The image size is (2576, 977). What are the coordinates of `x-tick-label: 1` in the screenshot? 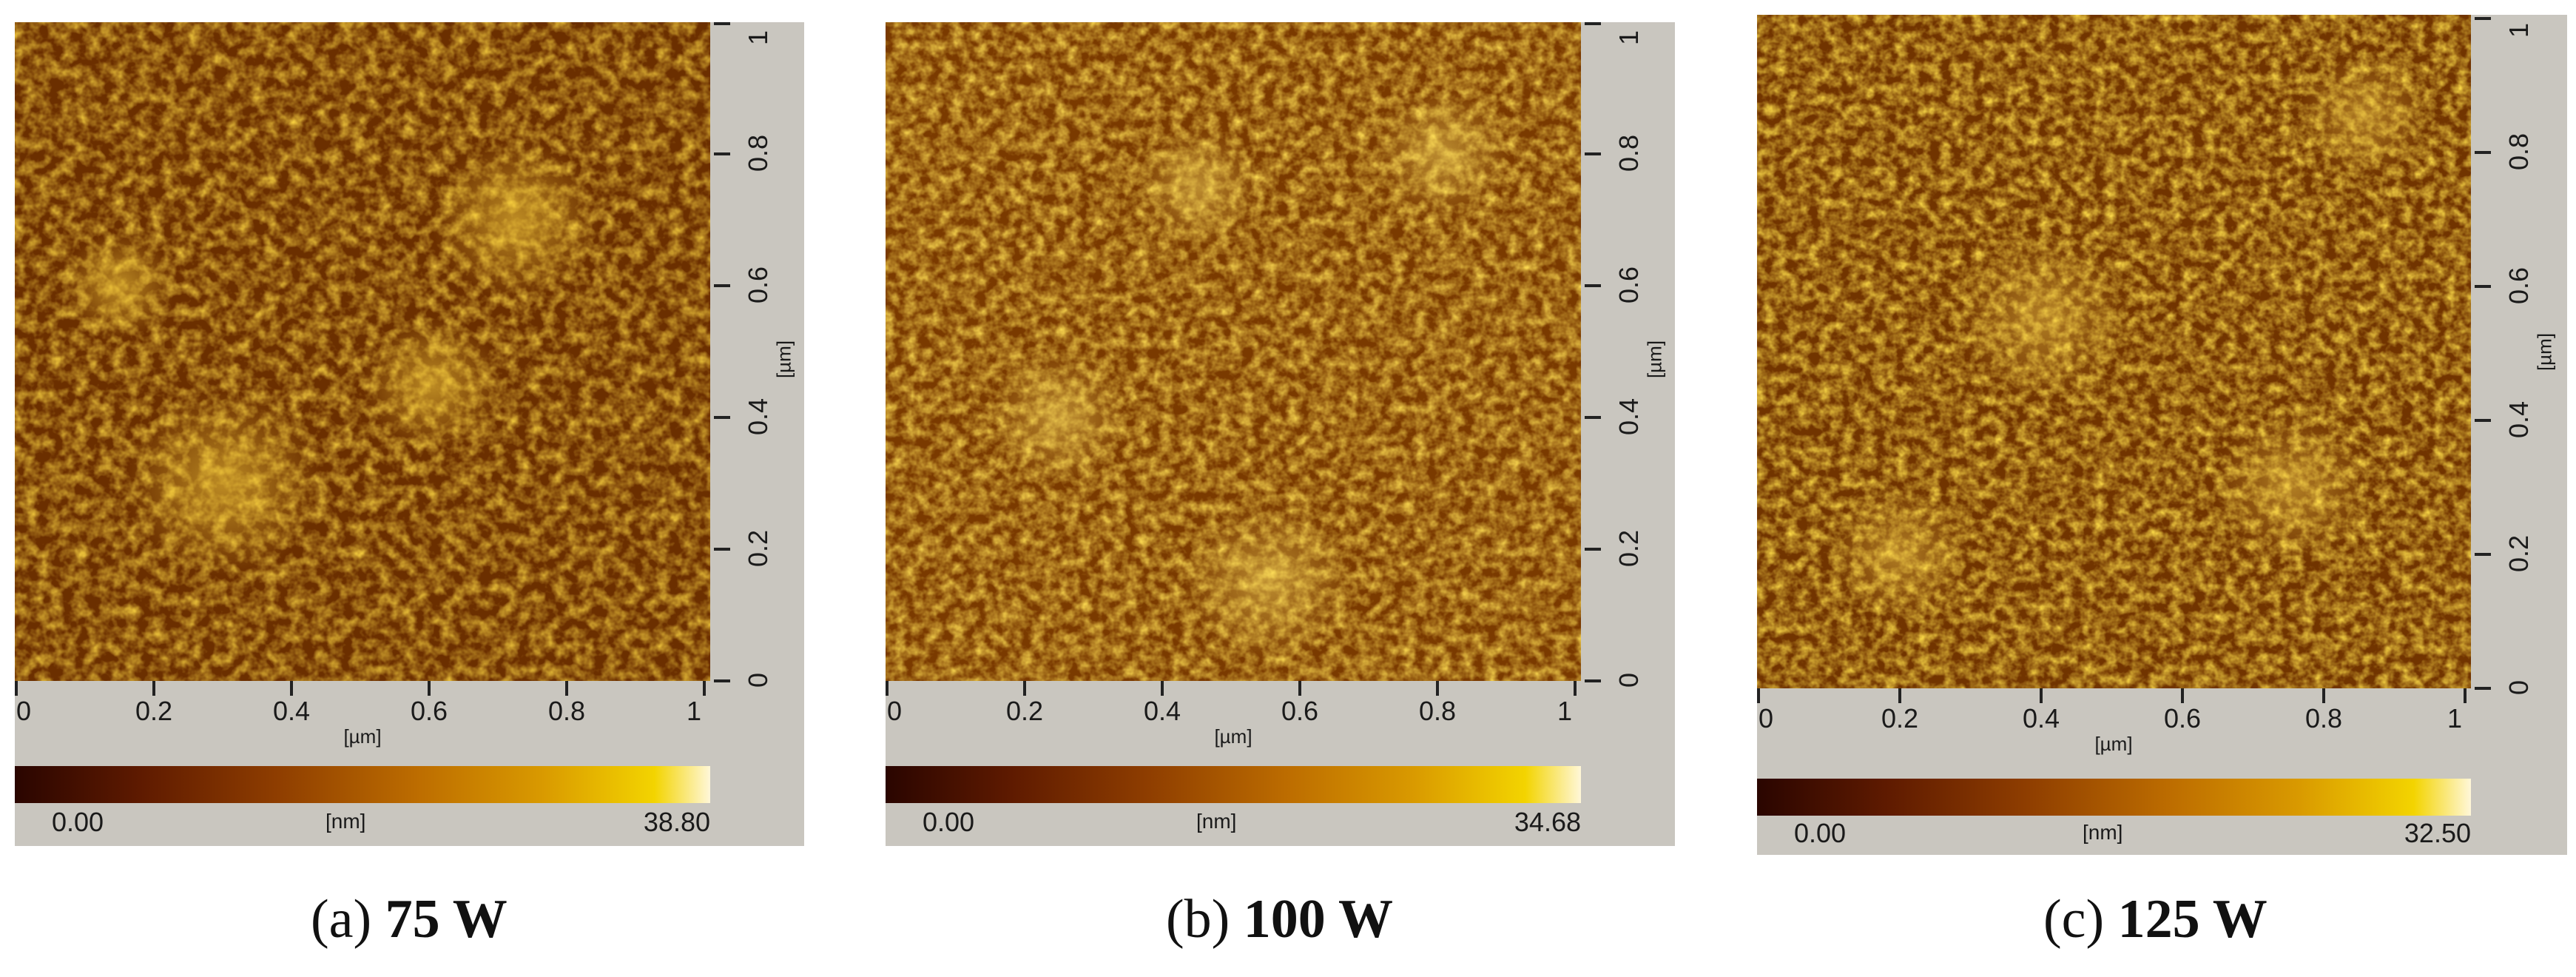 It's located at (1565, 711).